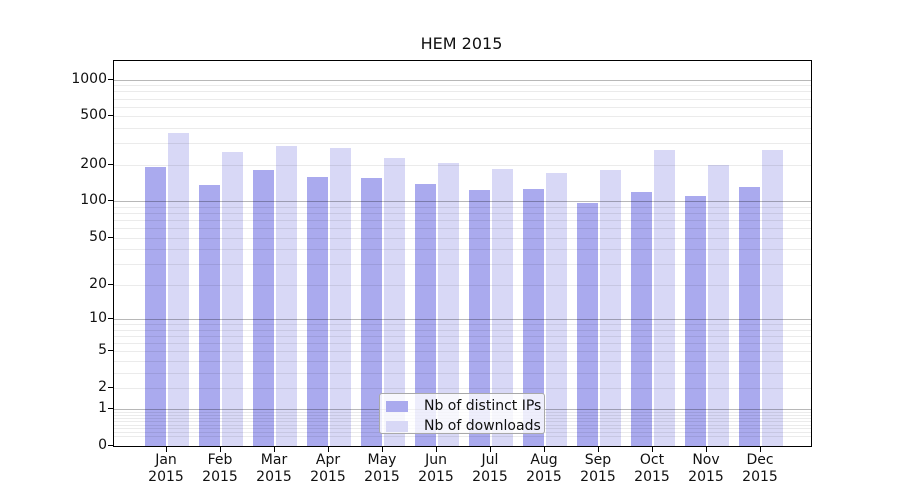  What do you see at coordinates (397, 426) in the screenshot?
I see `legend-swatch-downloads` at bounding box center [397, 426].